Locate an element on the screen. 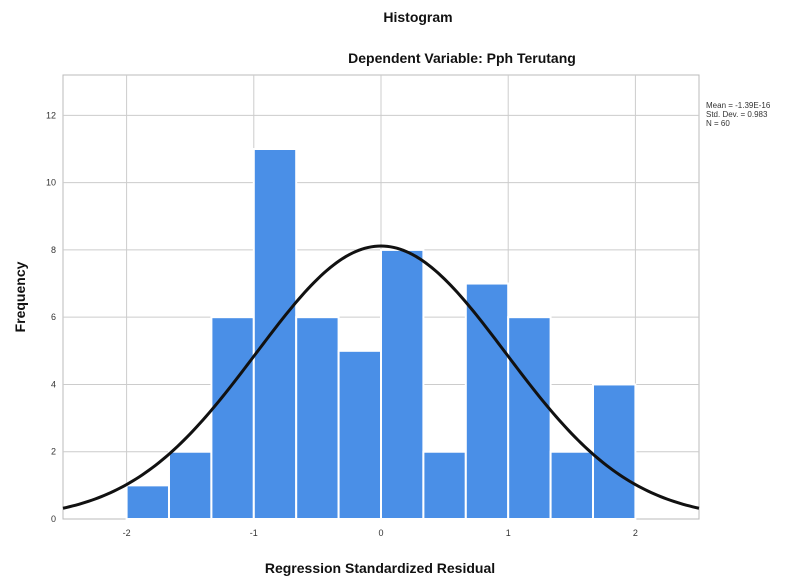  chart-subtitle: Dependent Variable: Pph Terutang is located at coordinates (462, 58).